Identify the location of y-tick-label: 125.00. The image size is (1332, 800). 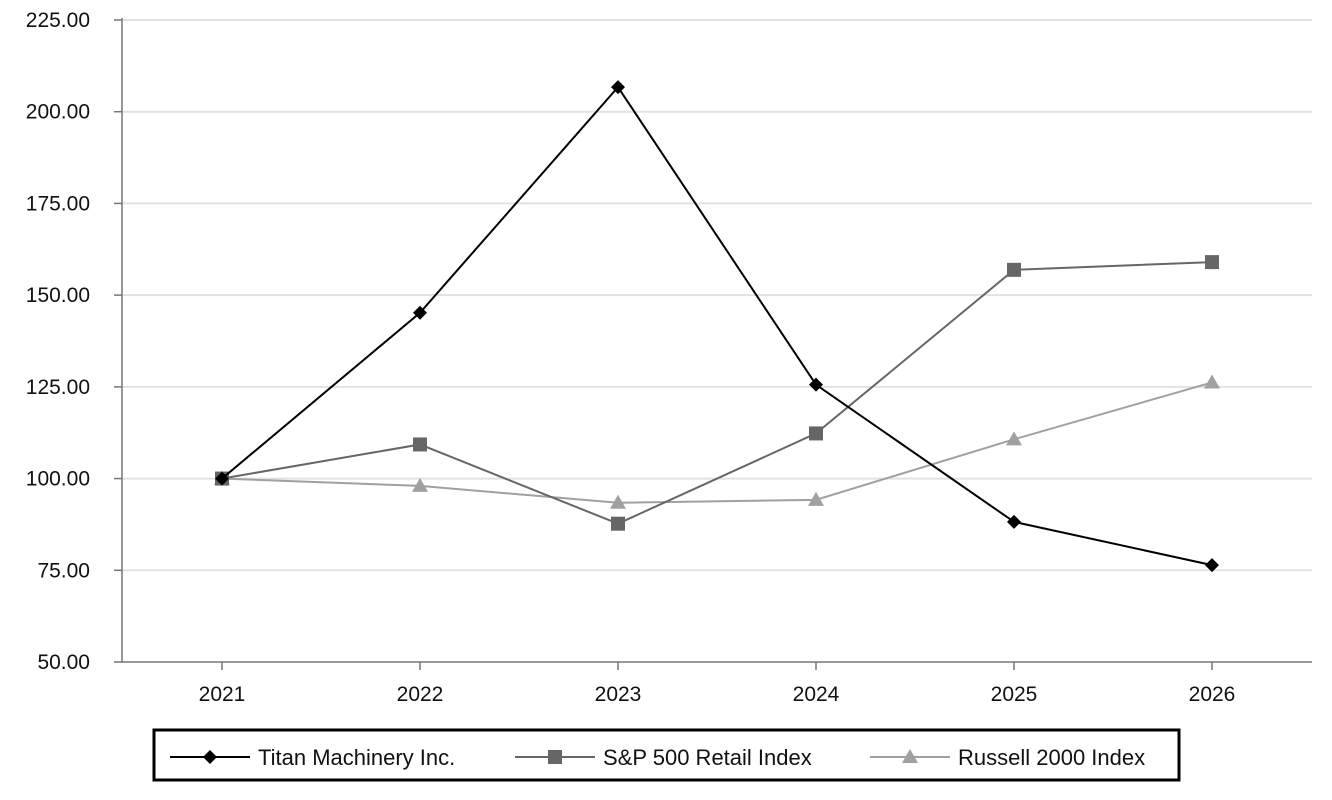
(58, 387).